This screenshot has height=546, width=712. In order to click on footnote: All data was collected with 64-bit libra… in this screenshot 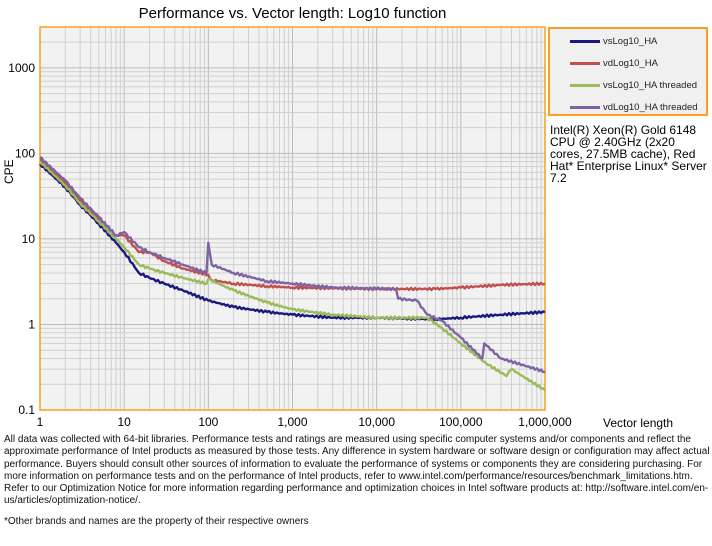, I will do `click(357, 470)`.